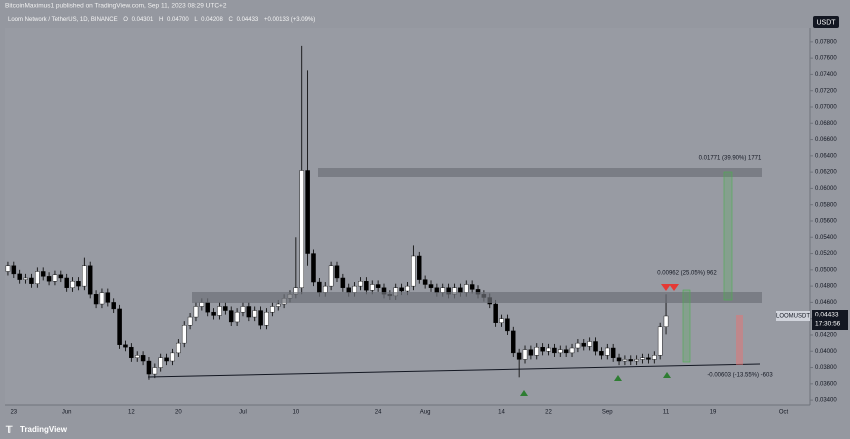 The height and width of the screenshot is (439, 850). What do you see at coordinates (826, 108) in the screenshot?
I see `y-tick-label: 0.07000` at bounding box center [826, 108].